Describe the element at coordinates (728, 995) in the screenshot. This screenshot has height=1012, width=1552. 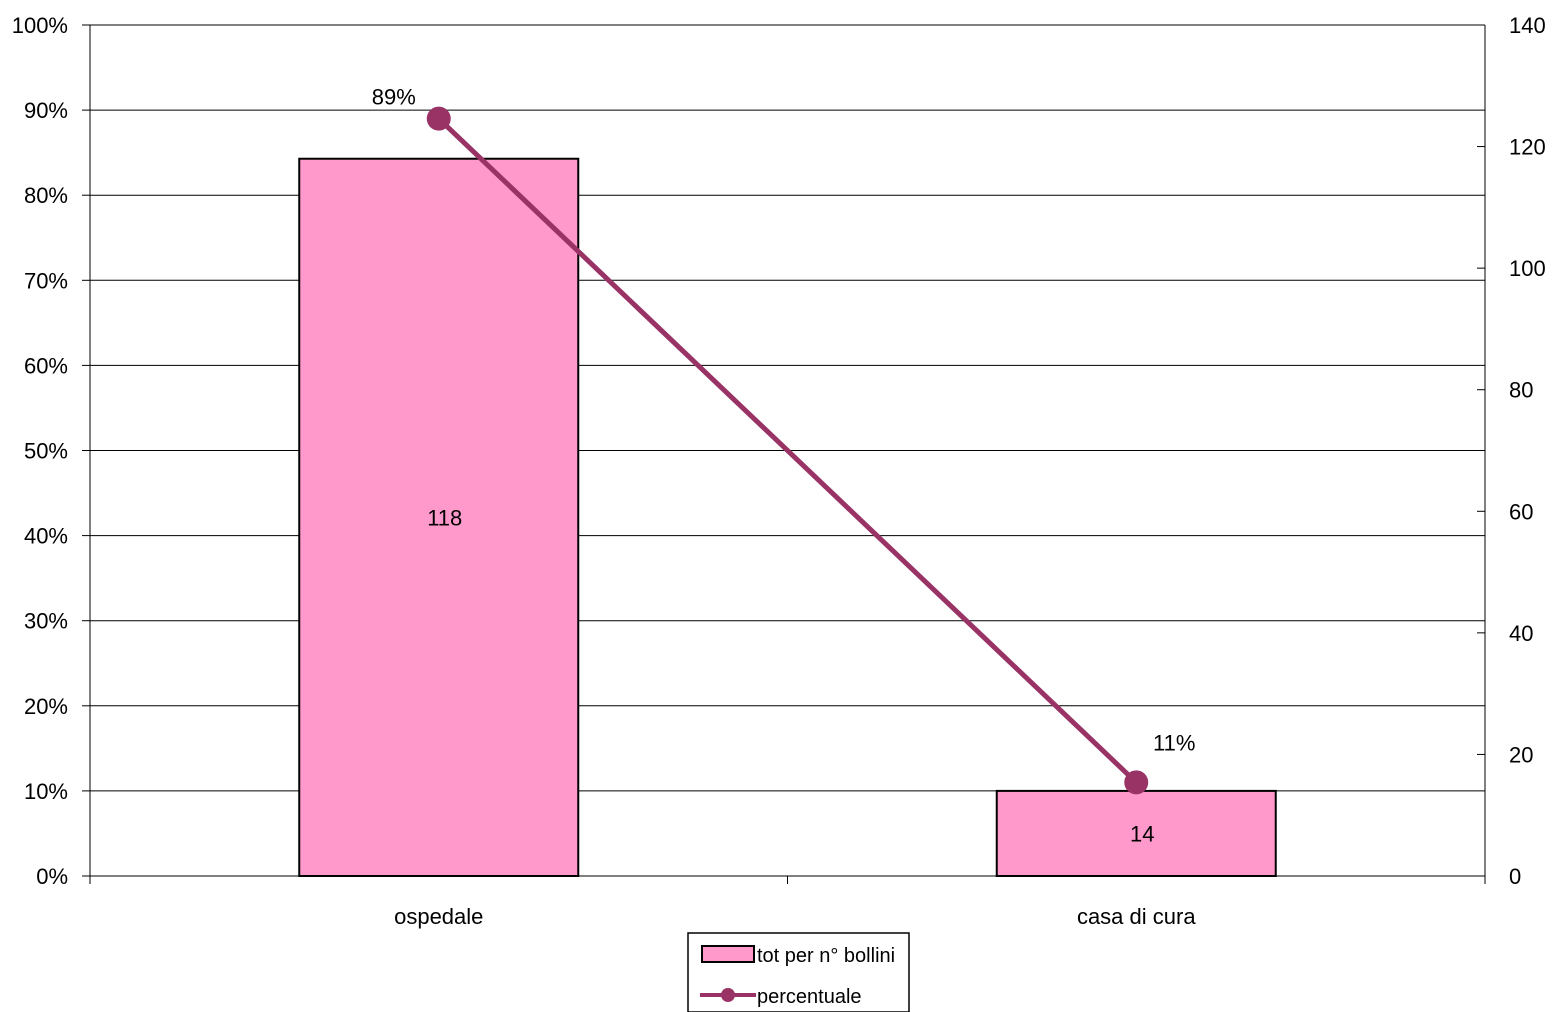
I see `legend-swatch-marker` at that location.